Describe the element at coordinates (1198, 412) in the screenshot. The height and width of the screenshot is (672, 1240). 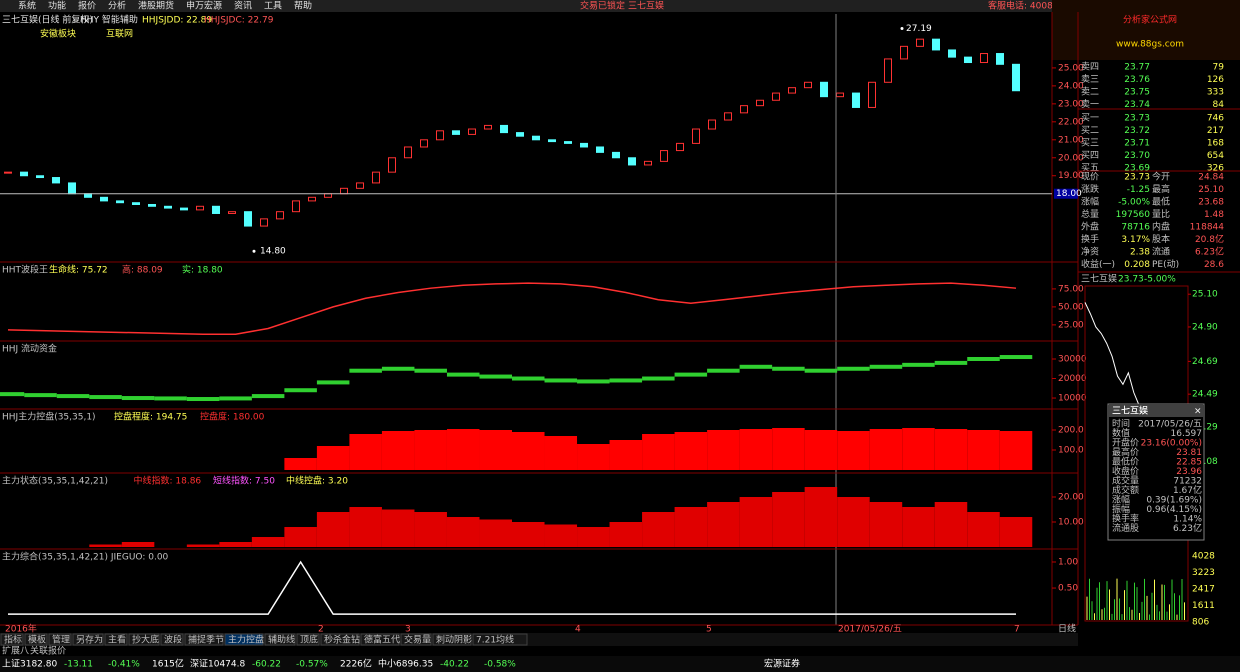
I see `popup-close: ×` at that location.